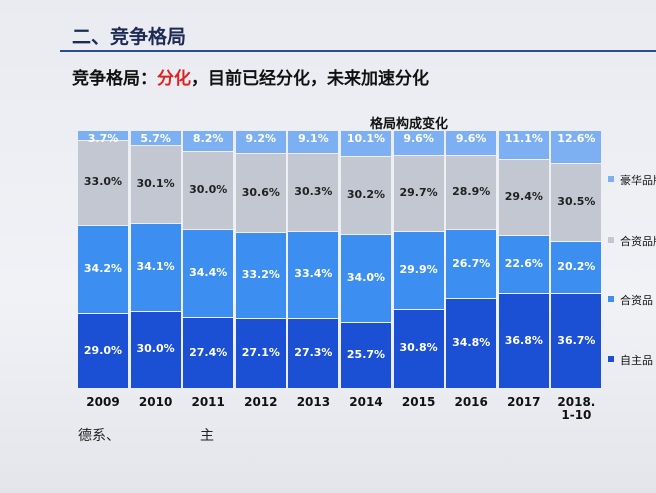 This screenshot has width=656, height=493. I want to click on x-tick-label: 2009, so click(103, 402).